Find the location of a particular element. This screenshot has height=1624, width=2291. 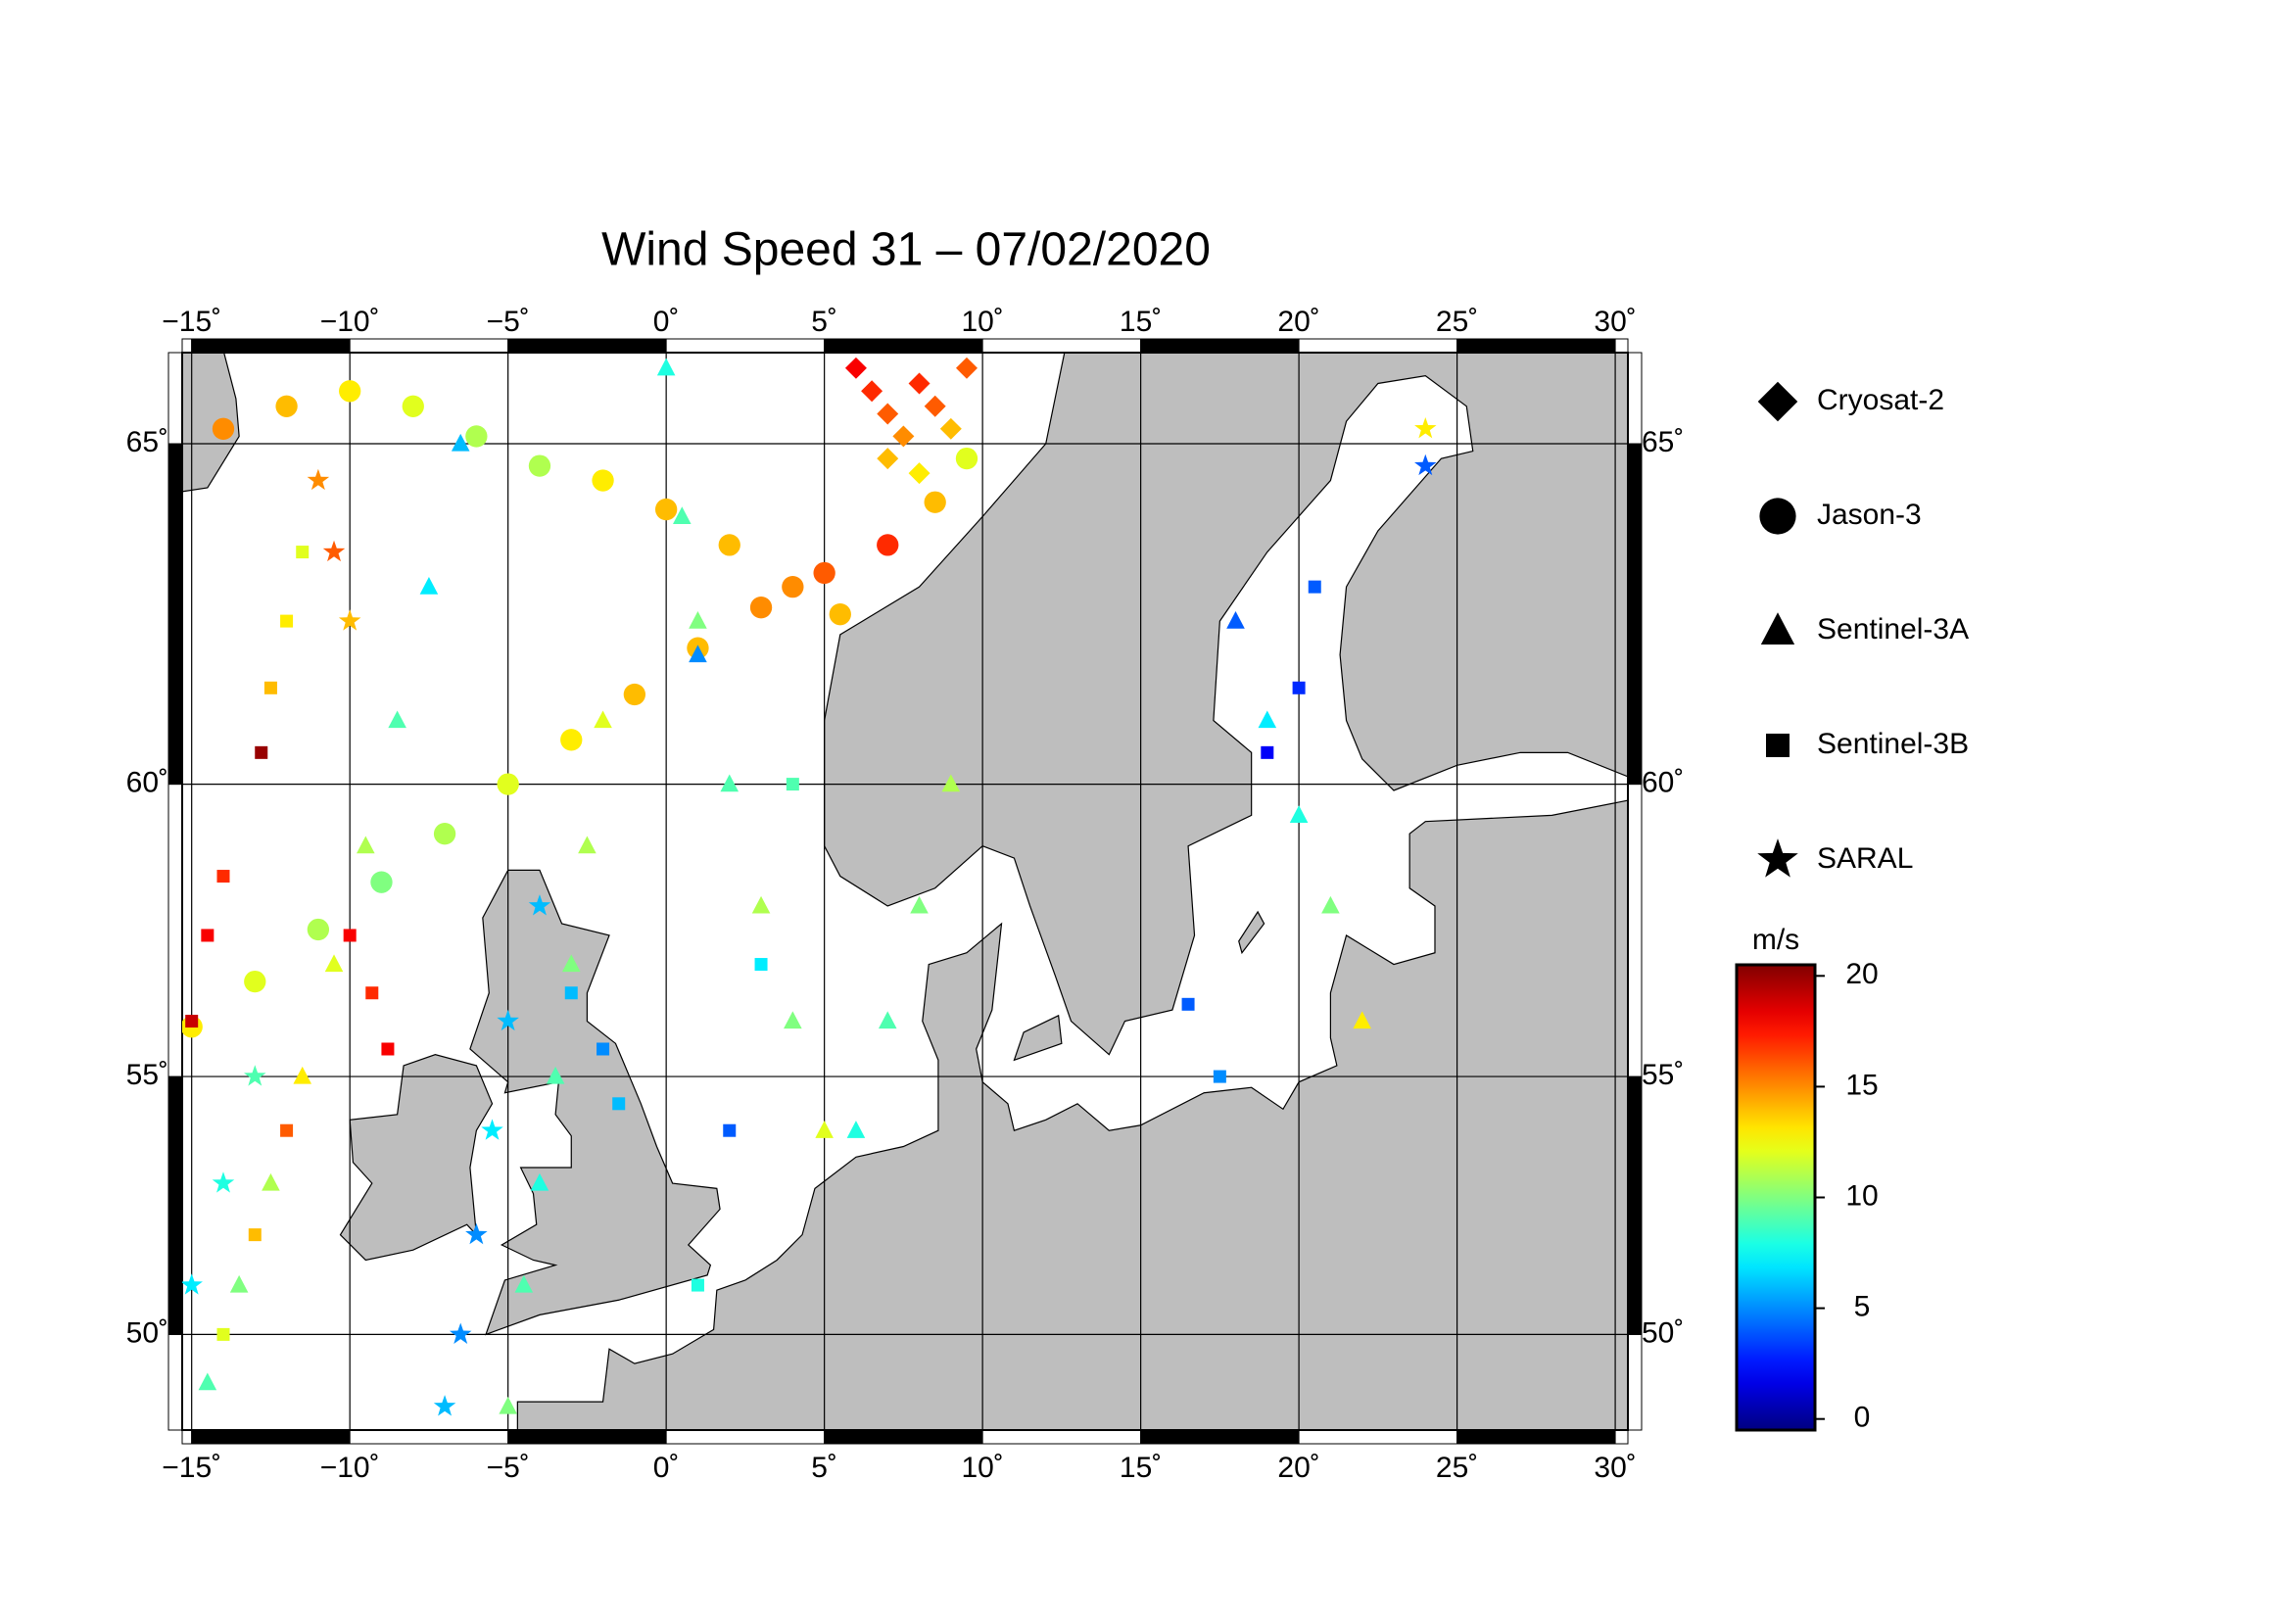

colorbar-unit: m/s is located at coordinates (1775, 940).